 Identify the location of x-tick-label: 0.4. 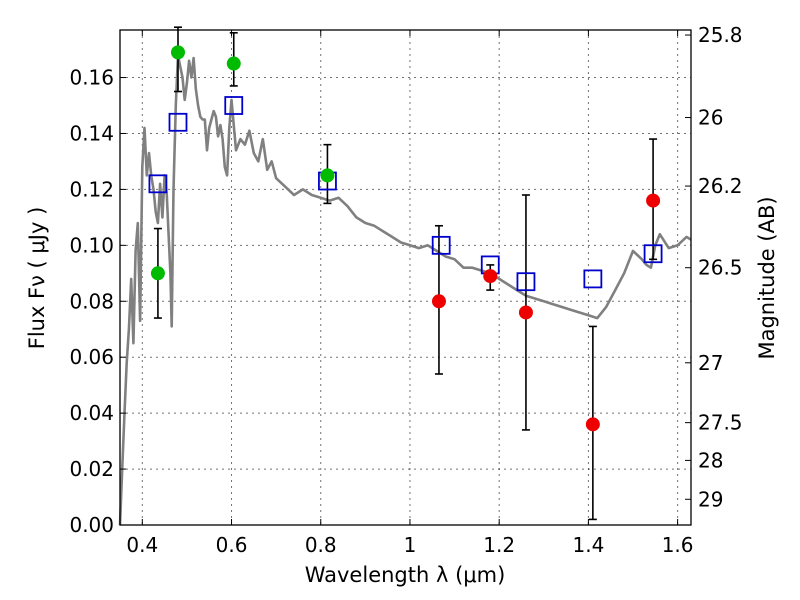
(142, 545).